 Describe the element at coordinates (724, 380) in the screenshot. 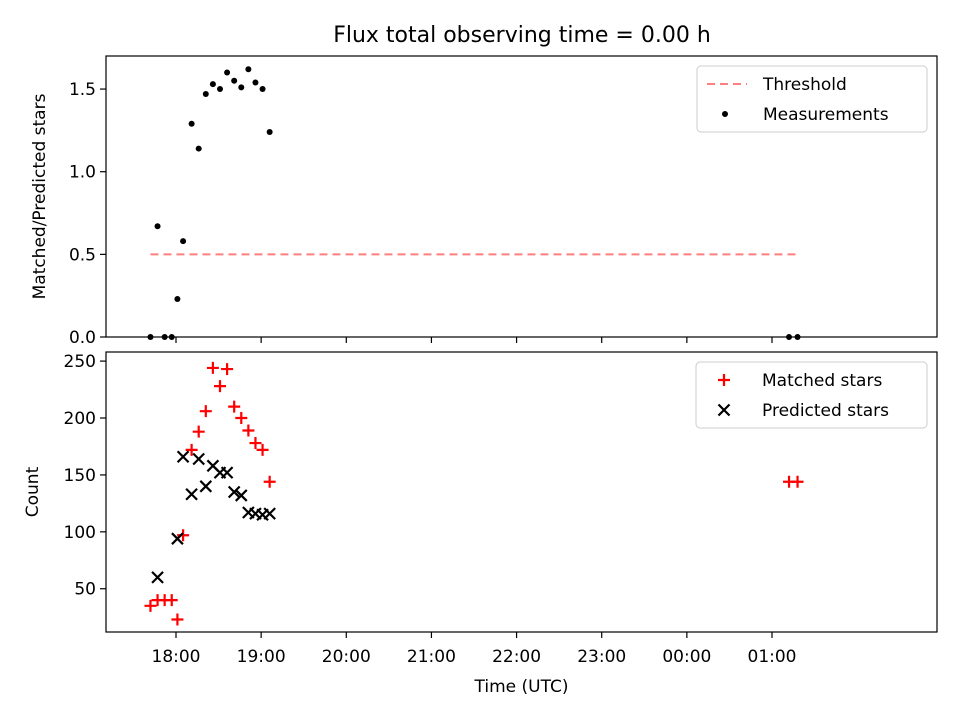

I see `legend-matched-swatch` at that location.